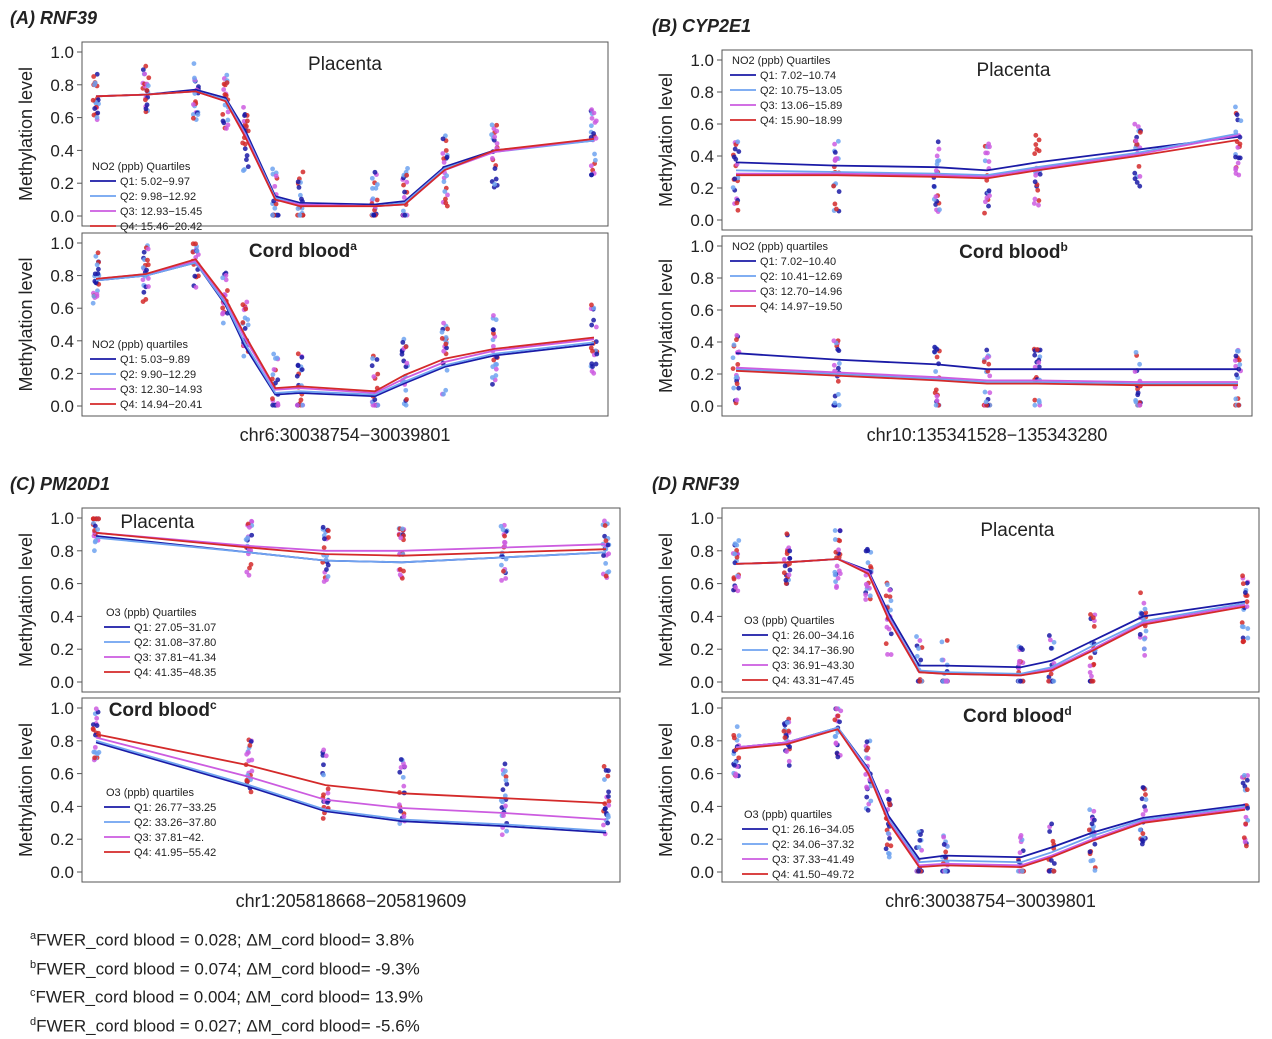 Image resolution: width=1272 pixels, height=1039 pixels. I want to click on legend-entry: Q1: 5.03−9.89, so click(155, 360).